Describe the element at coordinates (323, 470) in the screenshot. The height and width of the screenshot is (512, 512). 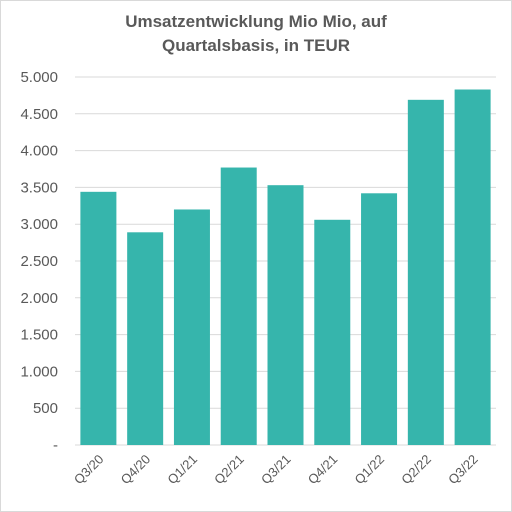
I see `x-tick-label: Q4/21` at that location.